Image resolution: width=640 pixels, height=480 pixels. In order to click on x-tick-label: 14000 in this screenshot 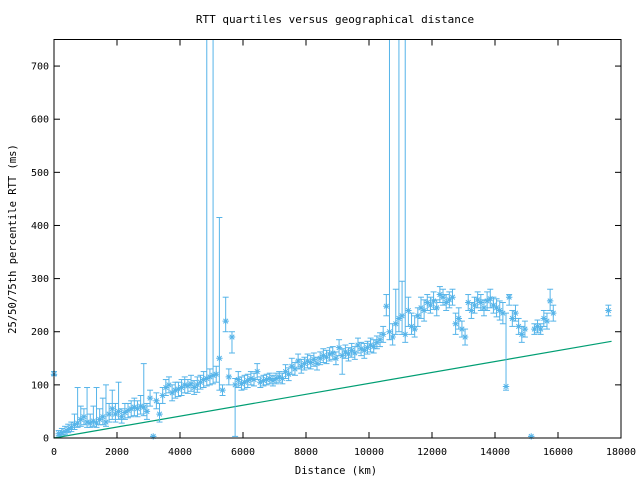, I will do `click(495, 452)`.